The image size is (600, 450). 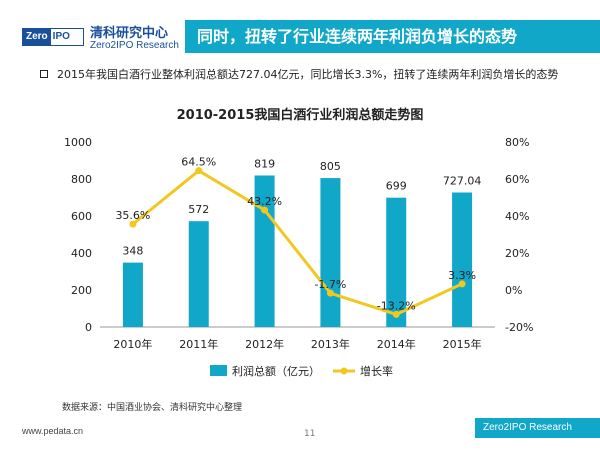 I want to click on y-right-tick-label: -20%, so click(x=519, y=327).